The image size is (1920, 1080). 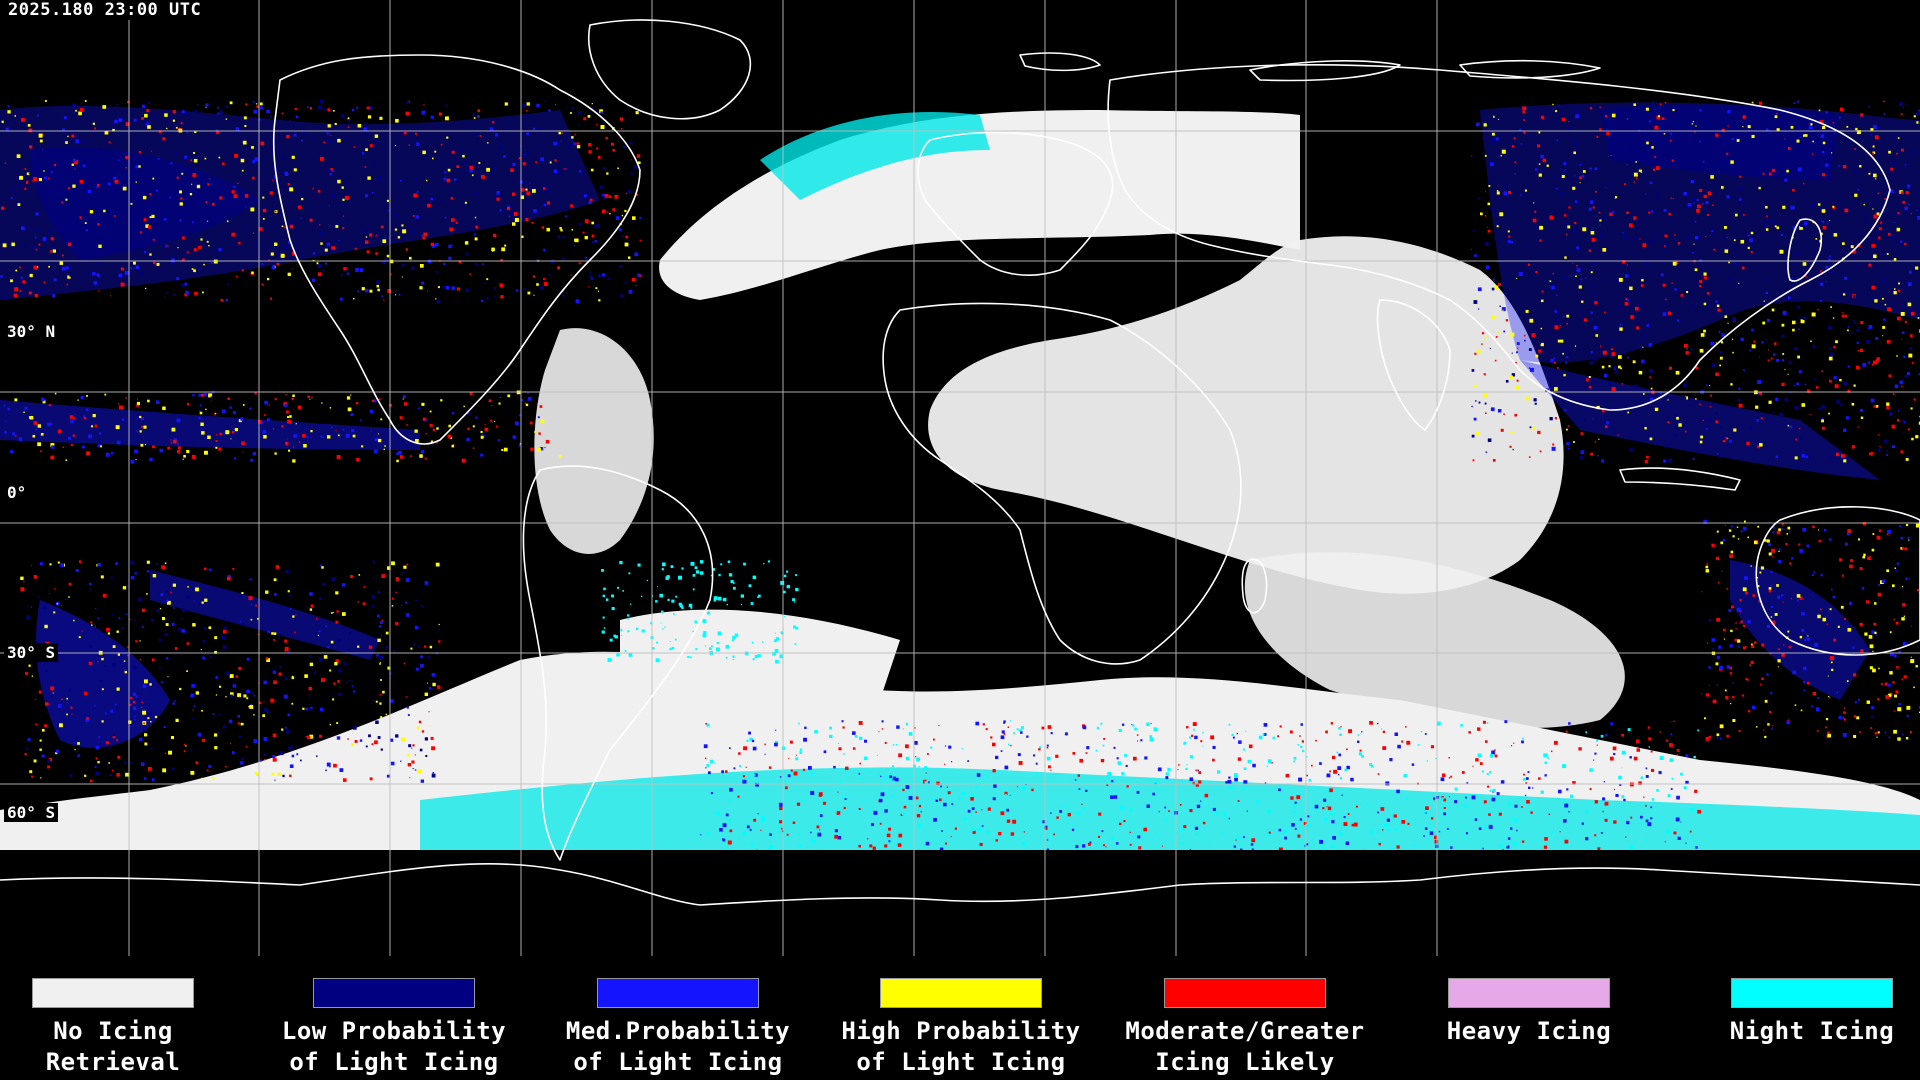 What do you see at coordinates (961, 993) in the screenshot?
I see `legend-swatch-high-probability` at bounding box center [961, 993].